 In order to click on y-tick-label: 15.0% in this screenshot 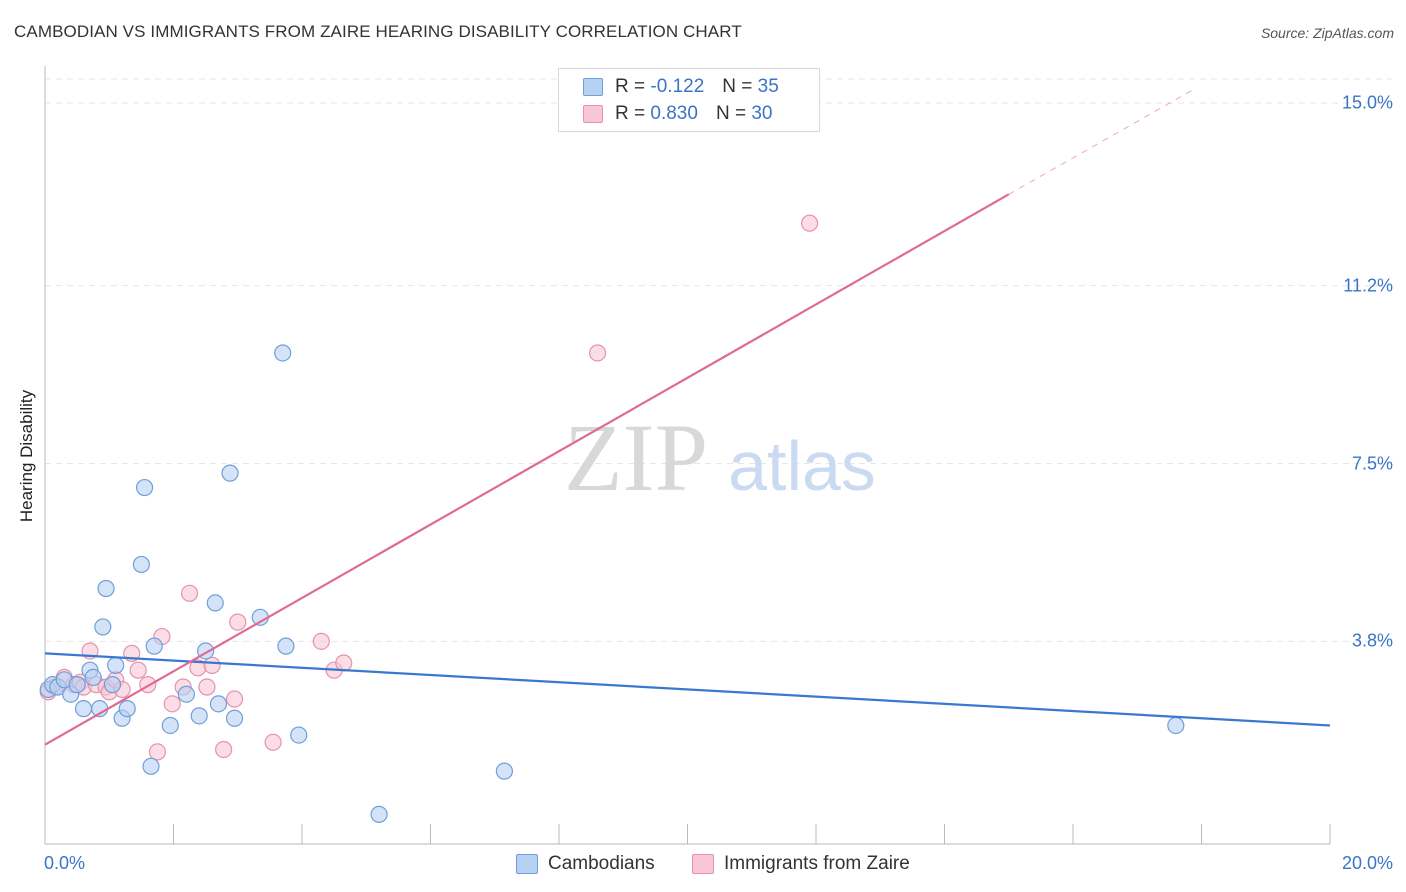, I will do `click(1367, 102)`.